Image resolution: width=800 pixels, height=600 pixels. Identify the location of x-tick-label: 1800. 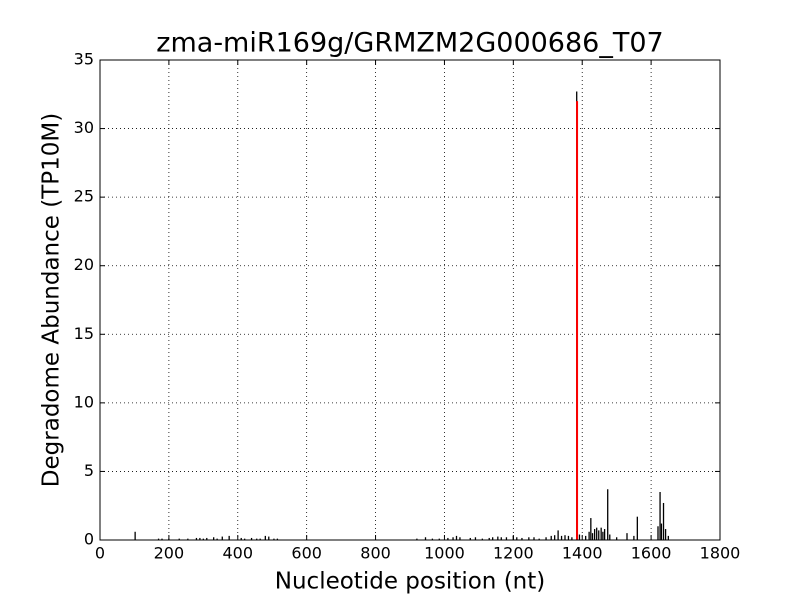
(720, 553).